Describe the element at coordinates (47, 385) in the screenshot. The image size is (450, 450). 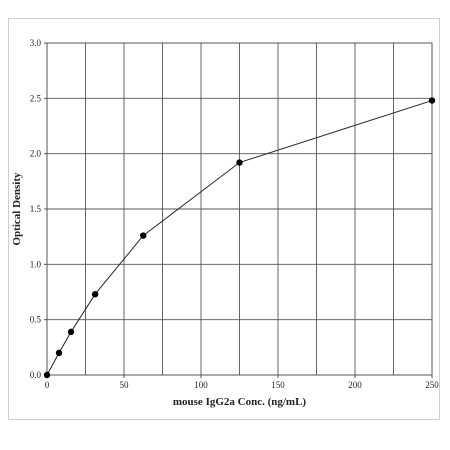
I see `x-tick-label: 0` at that location.